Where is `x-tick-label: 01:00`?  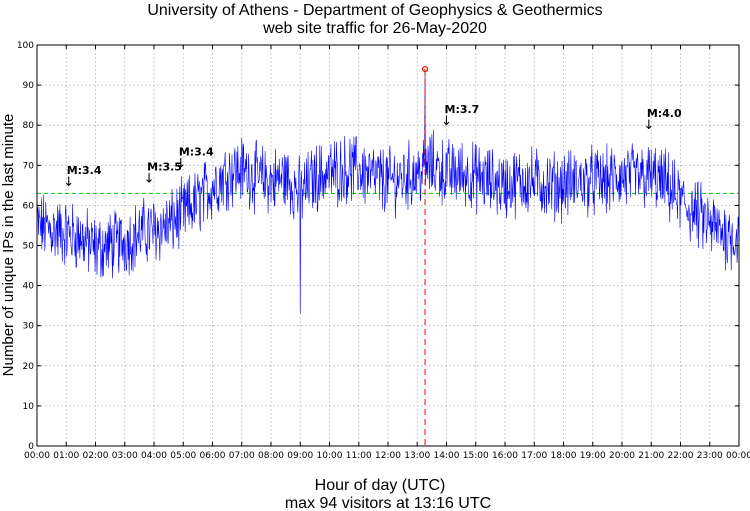
x-tick-label: 01:00 is located at coordinates (66, 456).